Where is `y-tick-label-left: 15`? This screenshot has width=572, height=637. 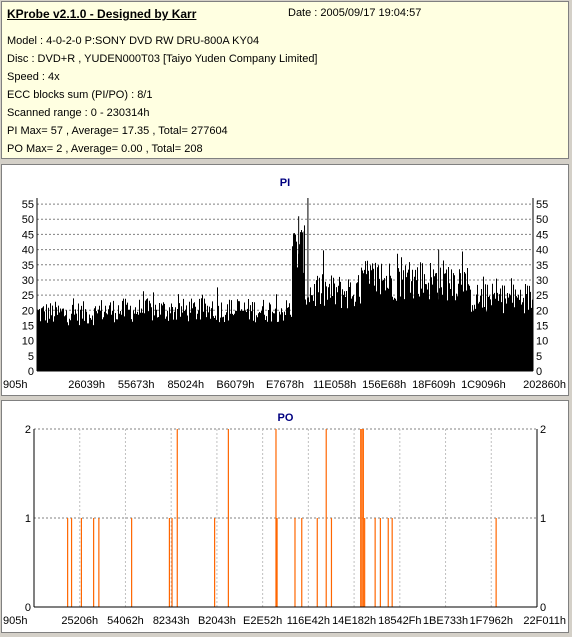
y-tick-label-left: 15 is located at coordinates (28, 326).